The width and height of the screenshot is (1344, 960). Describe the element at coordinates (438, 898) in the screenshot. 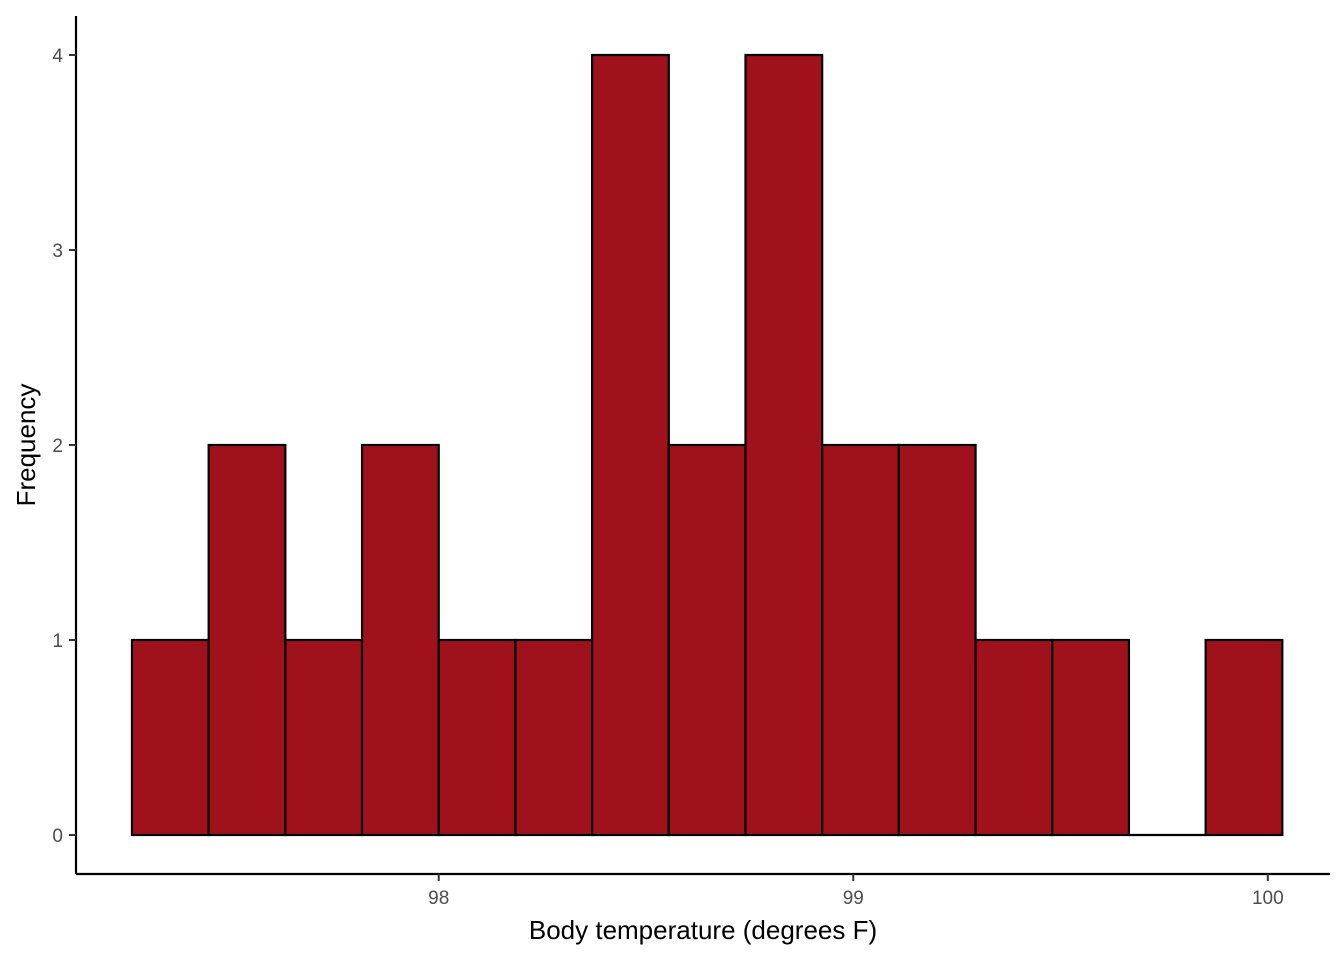

I see `x-tick-label: 98` at that location.